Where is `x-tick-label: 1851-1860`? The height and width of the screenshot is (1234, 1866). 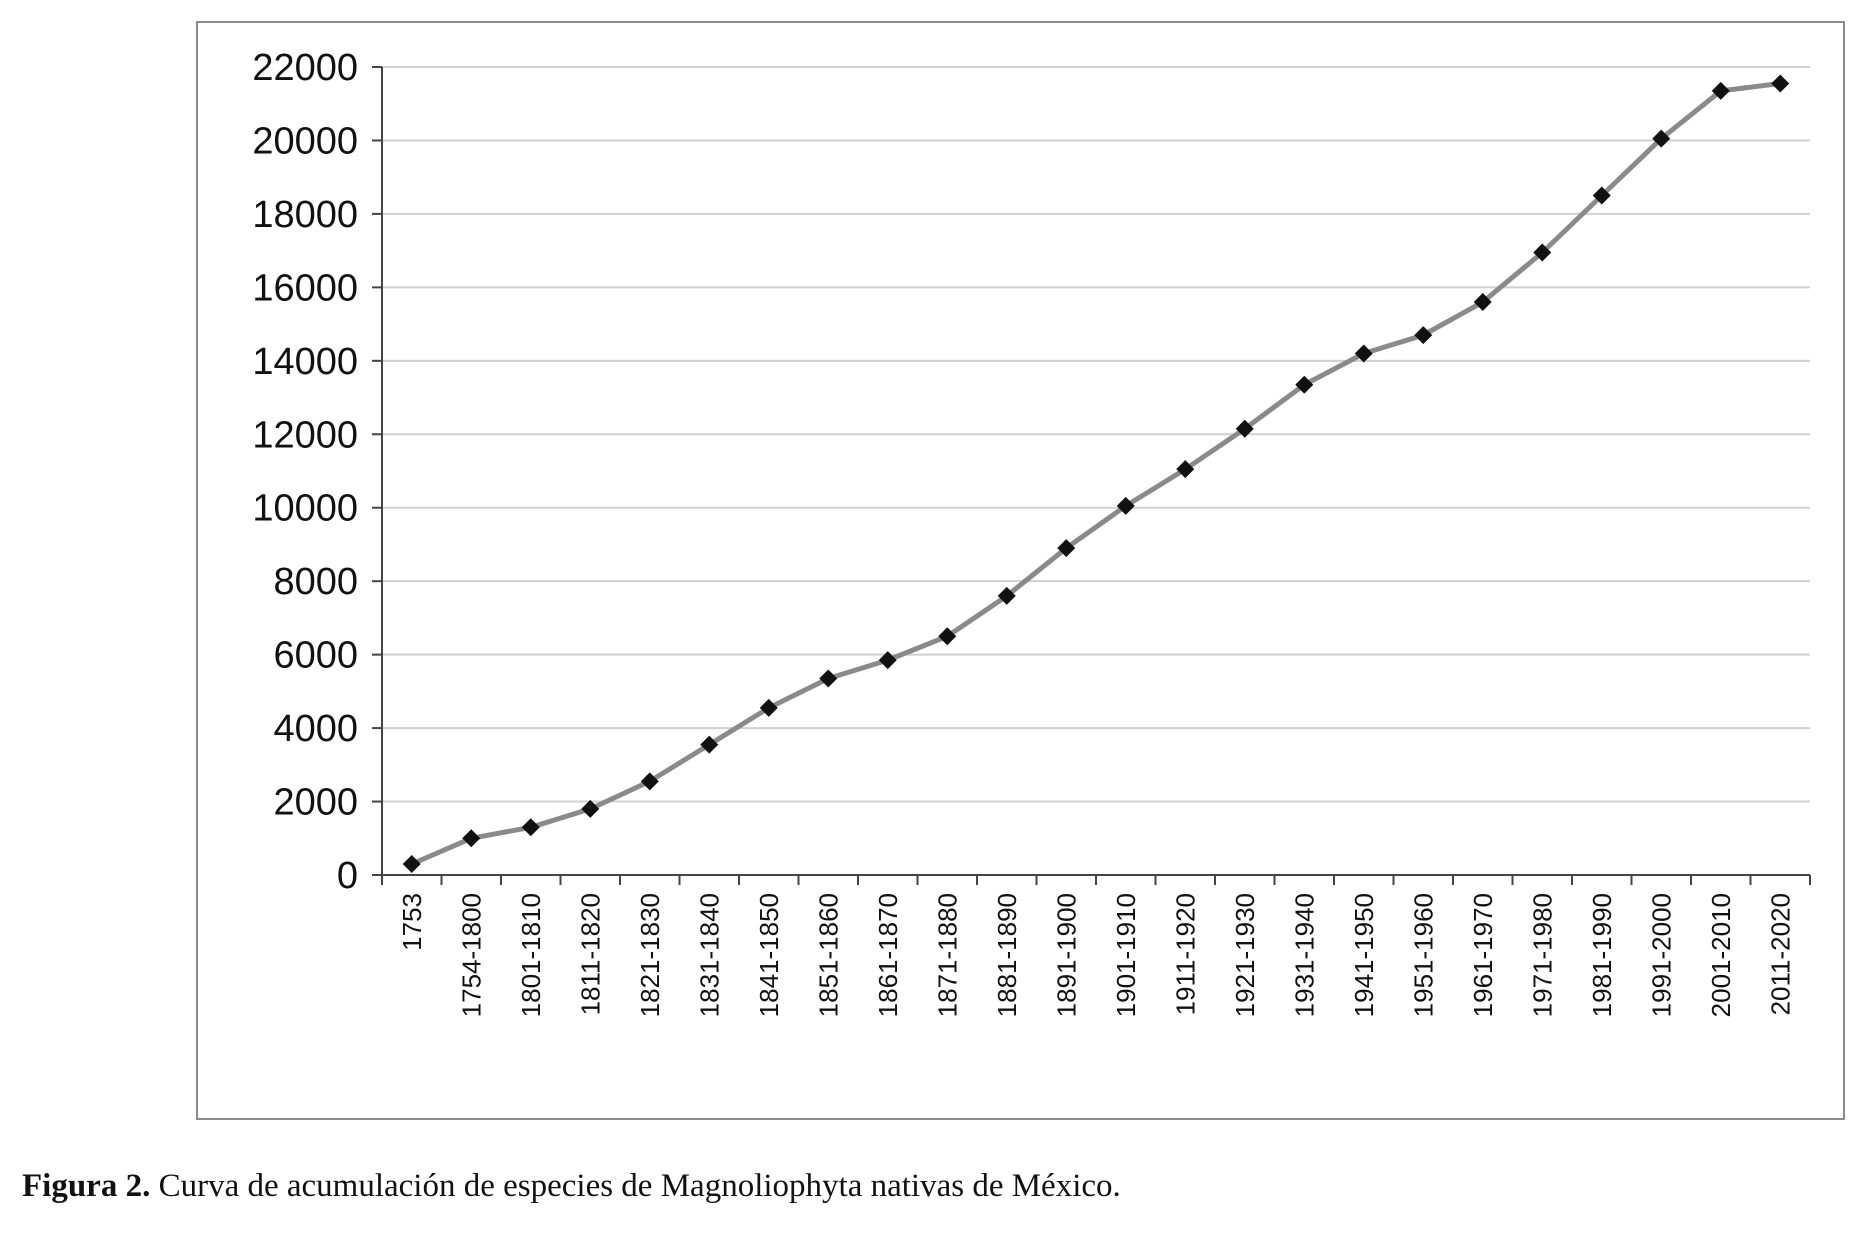
x-tick-label: 1851-1860 is located at coordinates (828, 955).